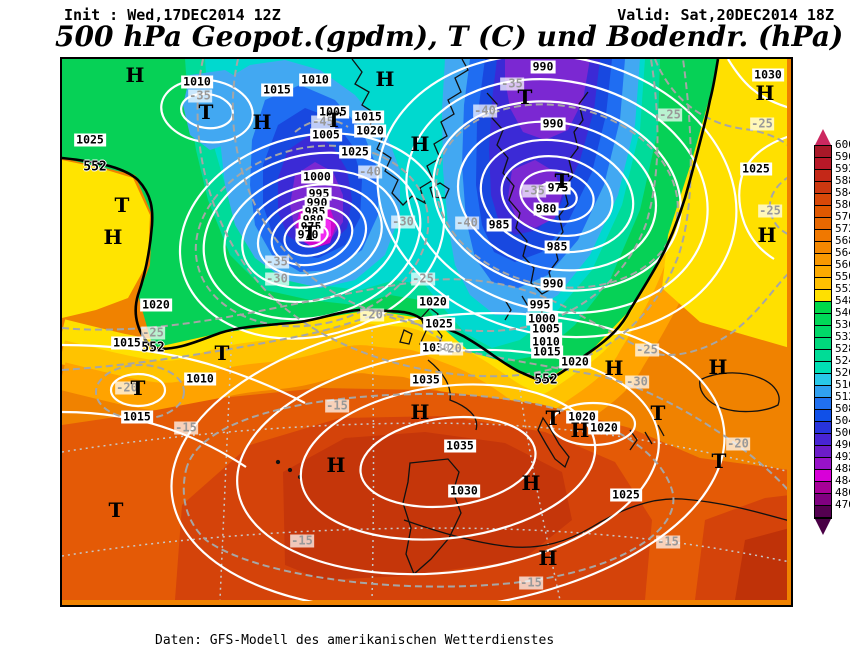  I want to click on valid-time-label: Valid: Sat,20DEC2014 18Z, so click(725, 15).